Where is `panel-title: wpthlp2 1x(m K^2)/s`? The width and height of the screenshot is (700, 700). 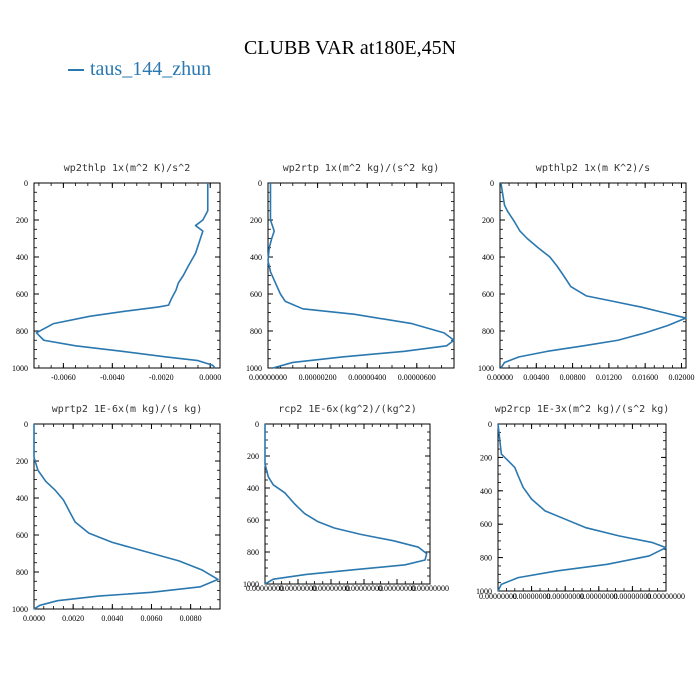
panel-title: wpthlp2 1x(m K^2)/s is located at coordinates (593, 168).